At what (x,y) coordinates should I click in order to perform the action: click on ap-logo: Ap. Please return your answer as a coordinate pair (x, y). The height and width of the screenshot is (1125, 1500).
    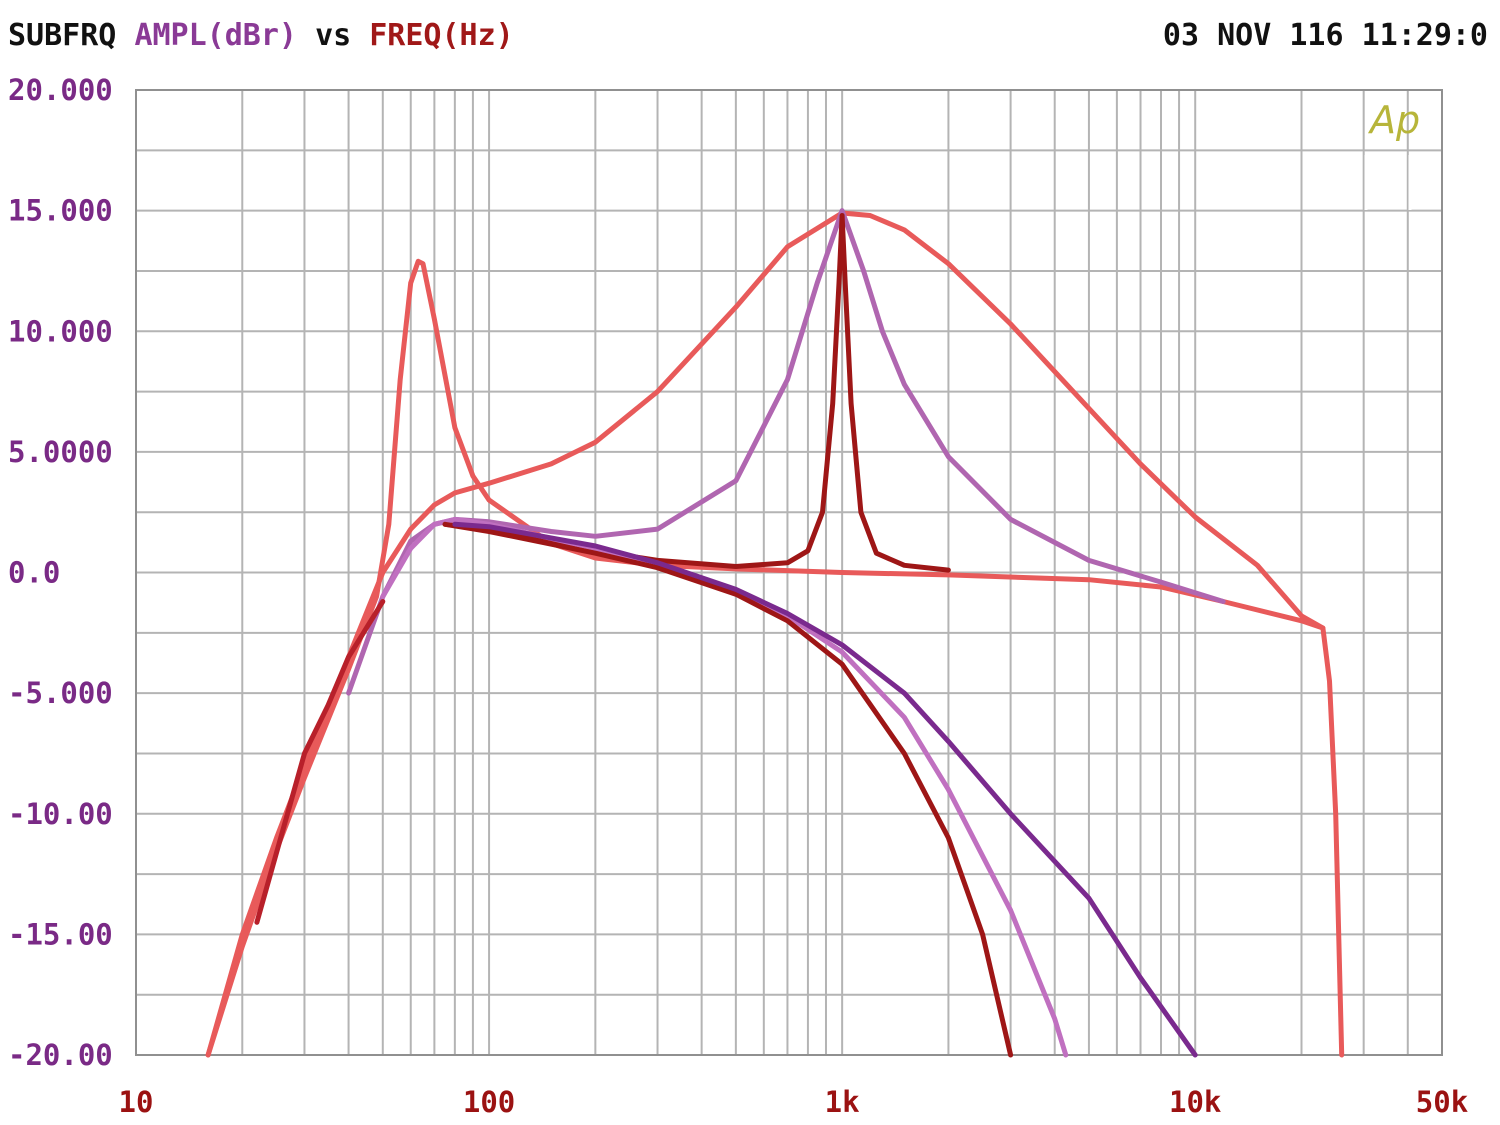
    Looking at the image, I should click on (1393, 120).